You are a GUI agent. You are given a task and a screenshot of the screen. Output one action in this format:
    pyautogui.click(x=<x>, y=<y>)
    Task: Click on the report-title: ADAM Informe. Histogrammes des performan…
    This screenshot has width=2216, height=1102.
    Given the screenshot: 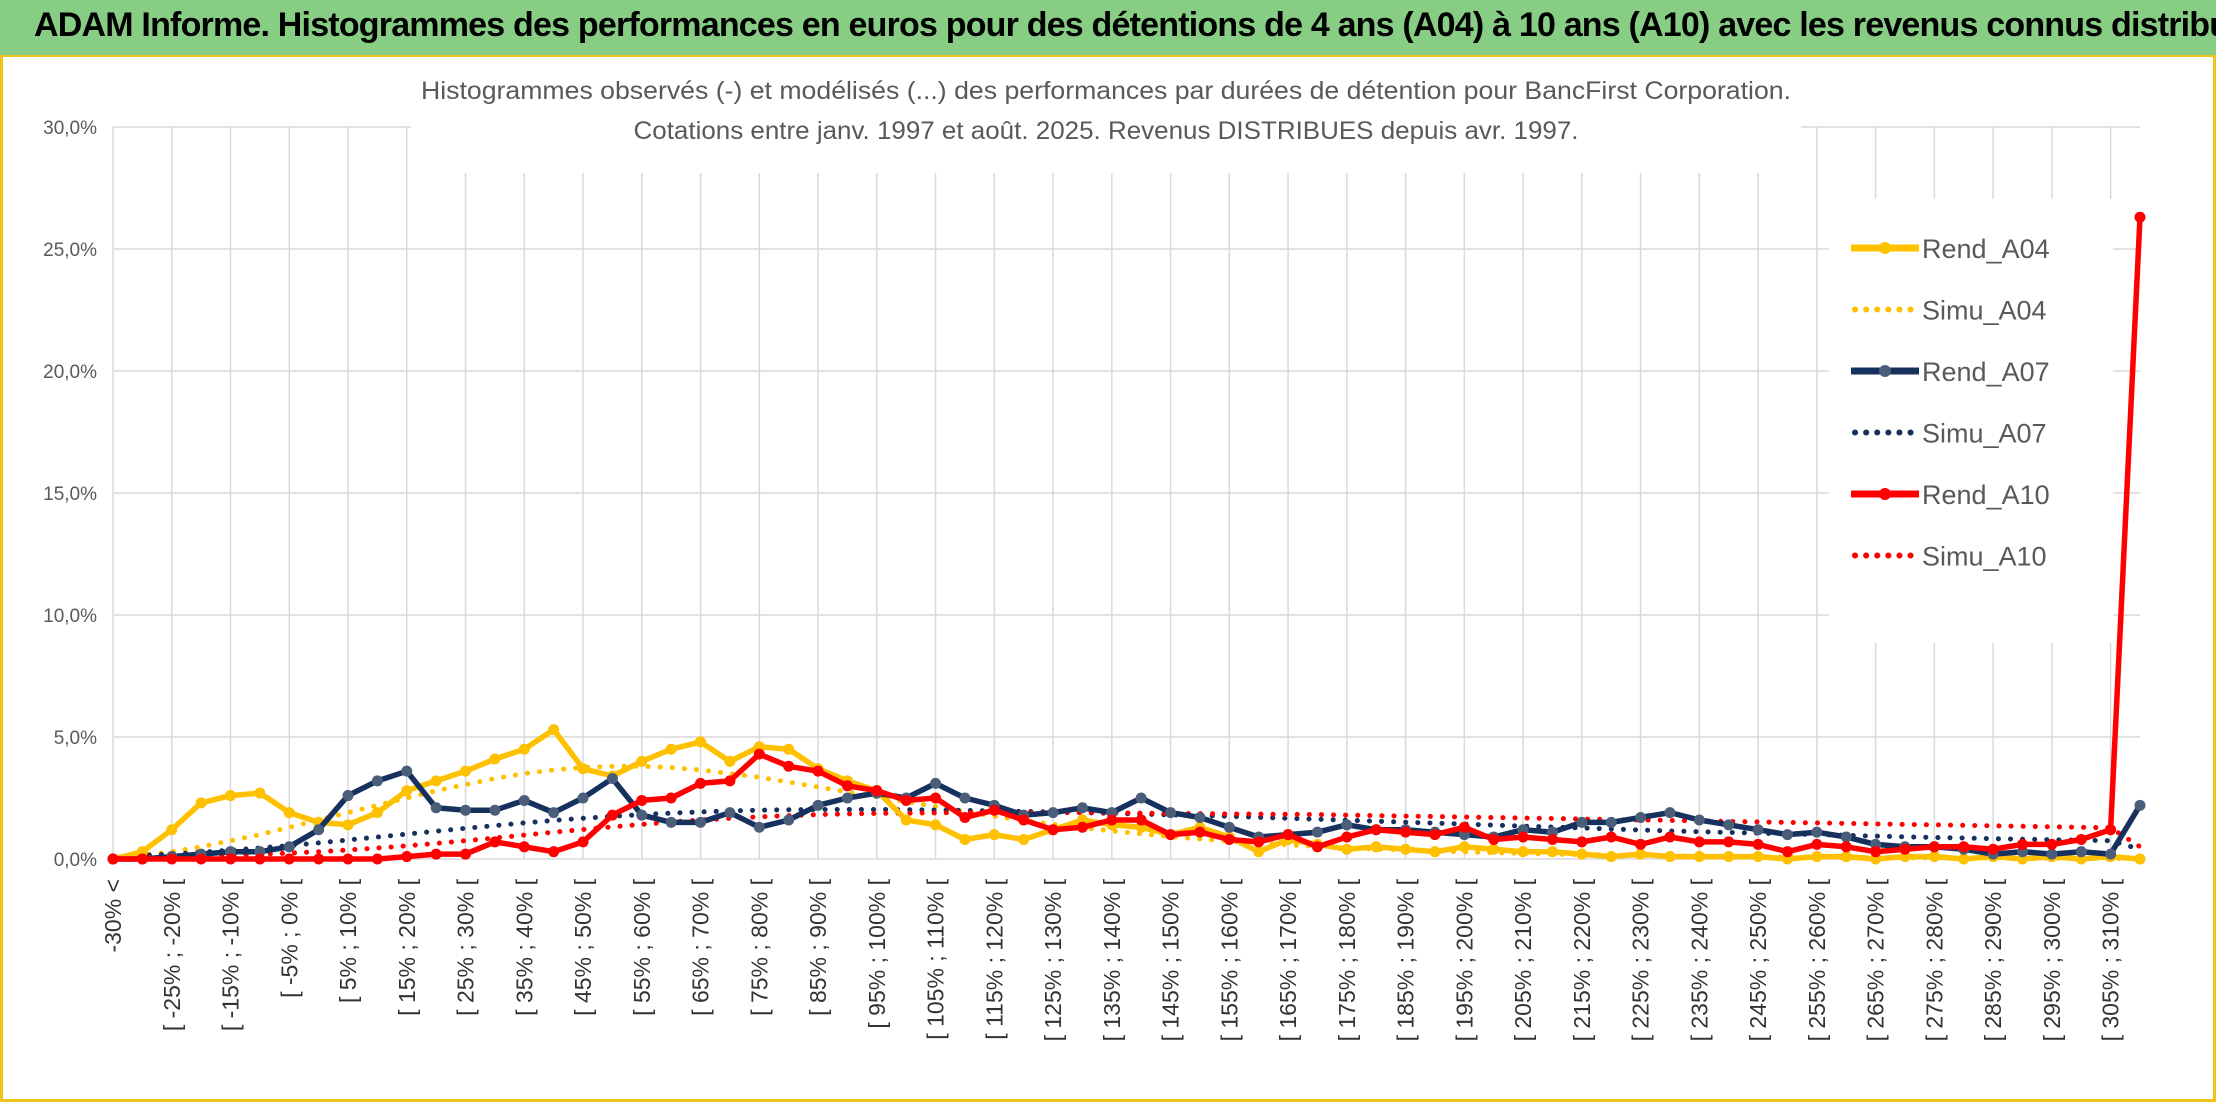 What is the action you would take?
    pyautogui.click(x=1125, y=25)
    